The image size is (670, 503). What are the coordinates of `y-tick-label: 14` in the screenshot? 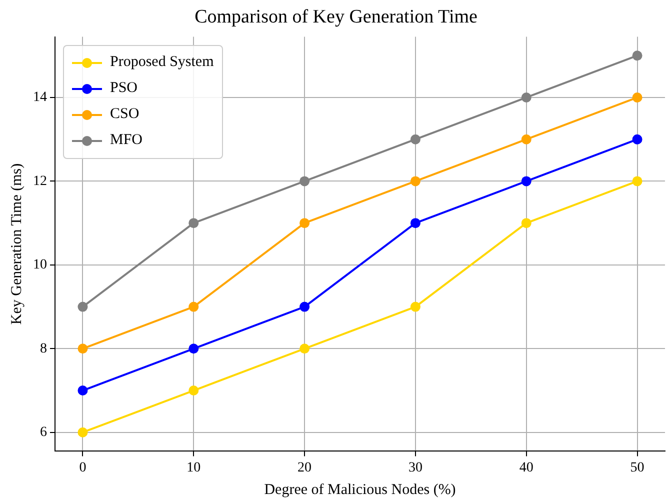 It's located at (40, 98).